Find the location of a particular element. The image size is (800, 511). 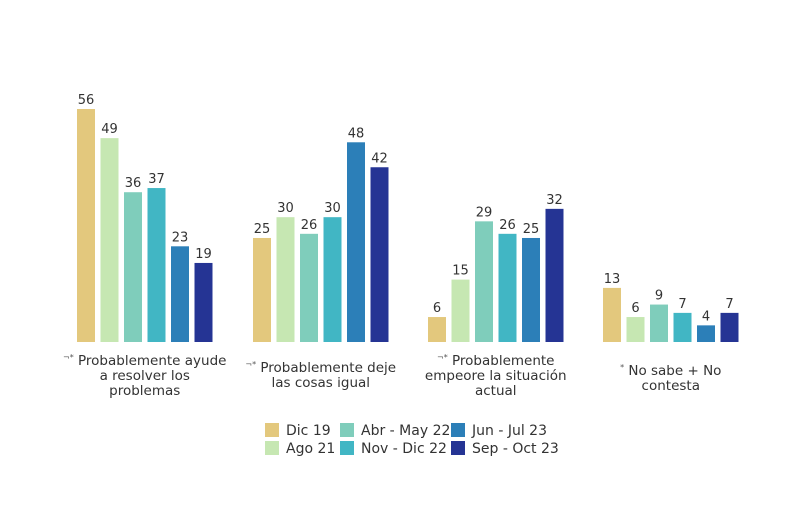

value-label: 29 is located at coordinates (484, 212).